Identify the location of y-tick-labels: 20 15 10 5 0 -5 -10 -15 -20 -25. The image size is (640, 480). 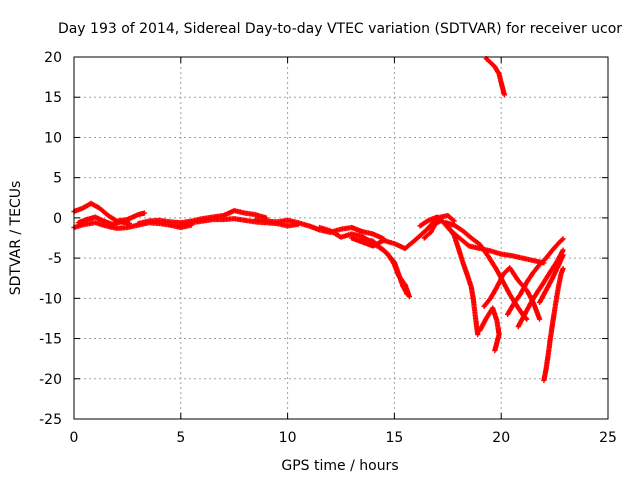
(50, 239).